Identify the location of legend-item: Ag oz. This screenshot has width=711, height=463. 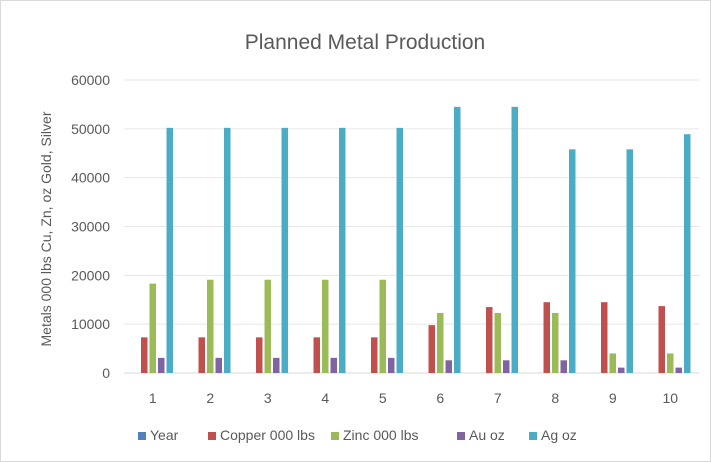
(553, 435).